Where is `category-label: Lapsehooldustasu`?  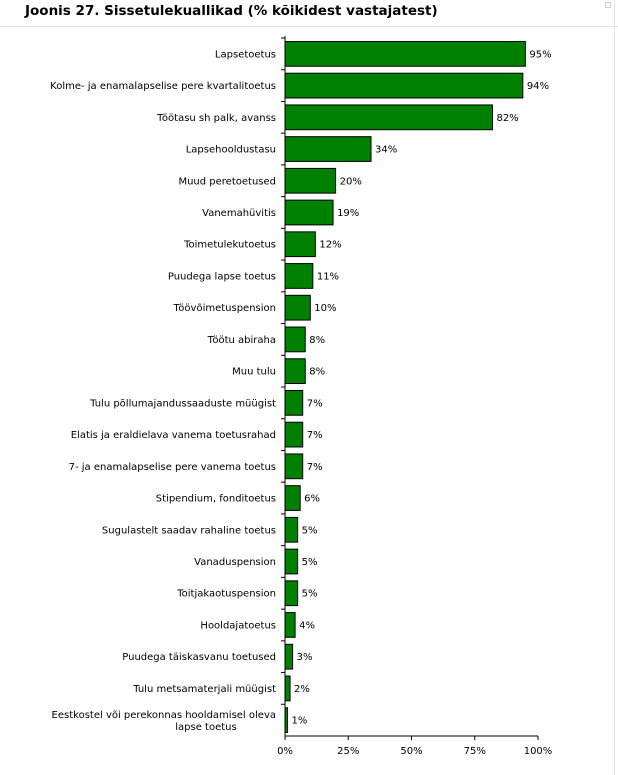 category-label: Lapsehooldustasu is located at coordinates (231, 150).